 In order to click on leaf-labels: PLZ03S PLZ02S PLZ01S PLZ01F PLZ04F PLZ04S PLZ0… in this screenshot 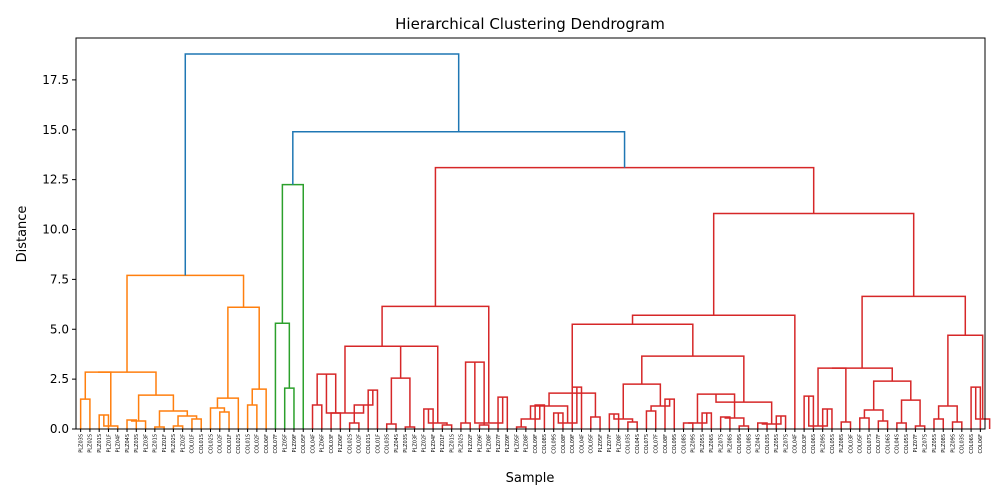, I will do `click(531, 441)`.